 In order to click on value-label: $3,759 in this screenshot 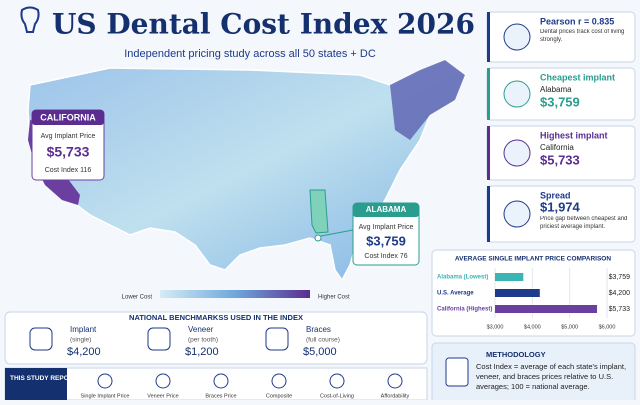, I will do `click(620, 277)`.